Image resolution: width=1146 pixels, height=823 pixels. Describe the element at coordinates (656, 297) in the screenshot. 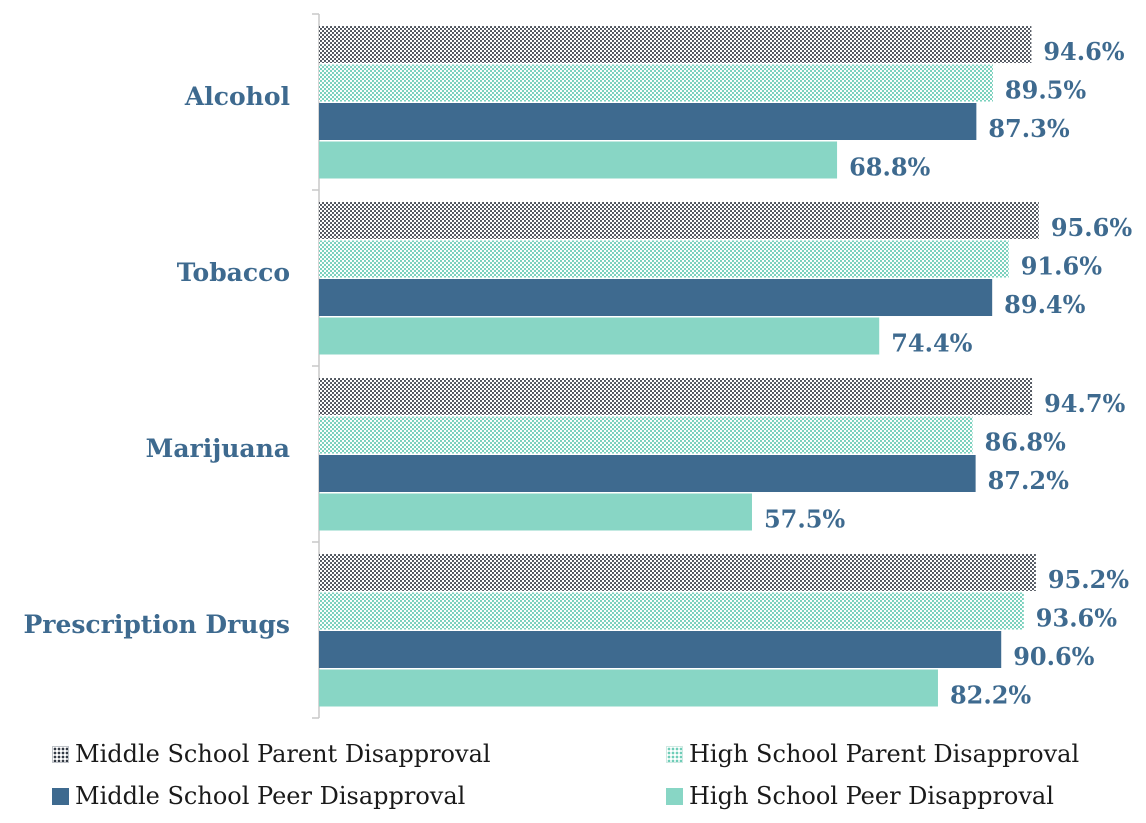

I see `bar-tobacco-ms-peer` at that location.